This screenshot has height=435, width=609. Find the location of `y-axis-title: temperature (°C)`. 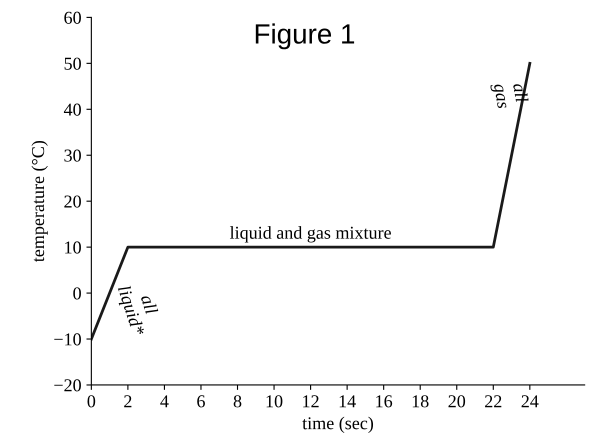

y-axis-title: temperature (°C) is located at coordinates (39, 201).